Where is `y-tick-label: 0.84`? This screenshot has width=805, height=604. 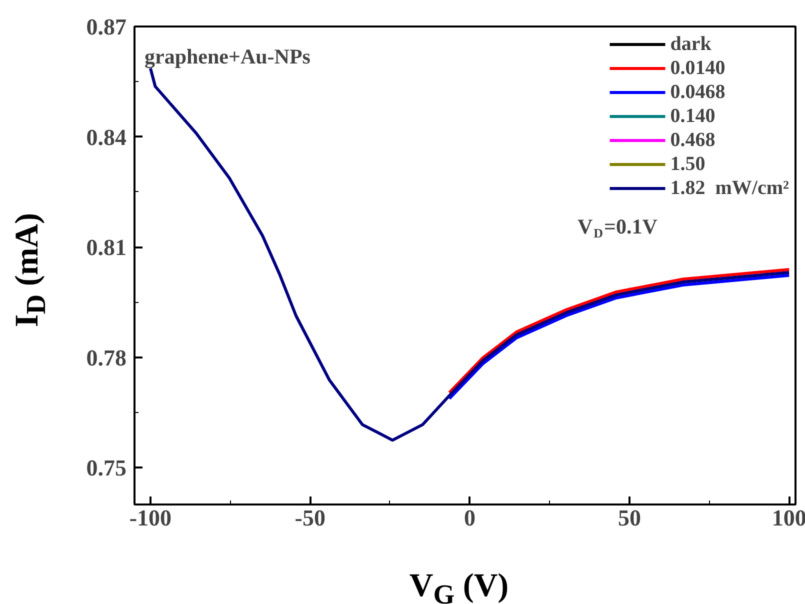 y-tick-label: 0.84 is located at coordinates (106, 137).